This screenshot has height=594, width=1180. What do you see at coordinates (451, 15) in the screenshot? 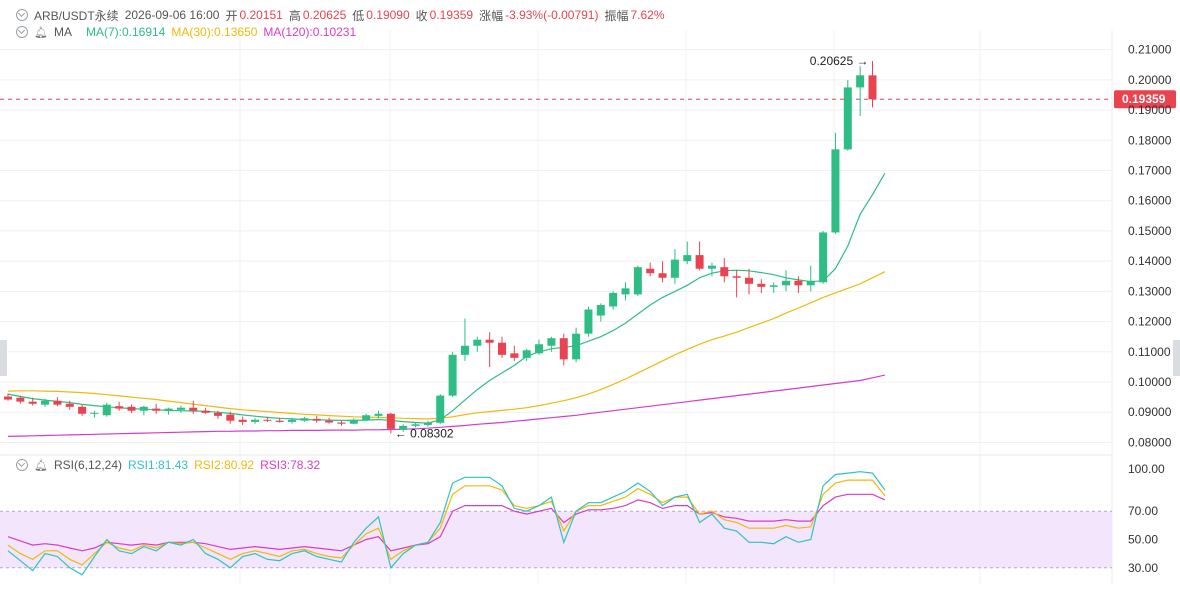
I see `close-value: 0.19359` at bounding box center [451, 15].